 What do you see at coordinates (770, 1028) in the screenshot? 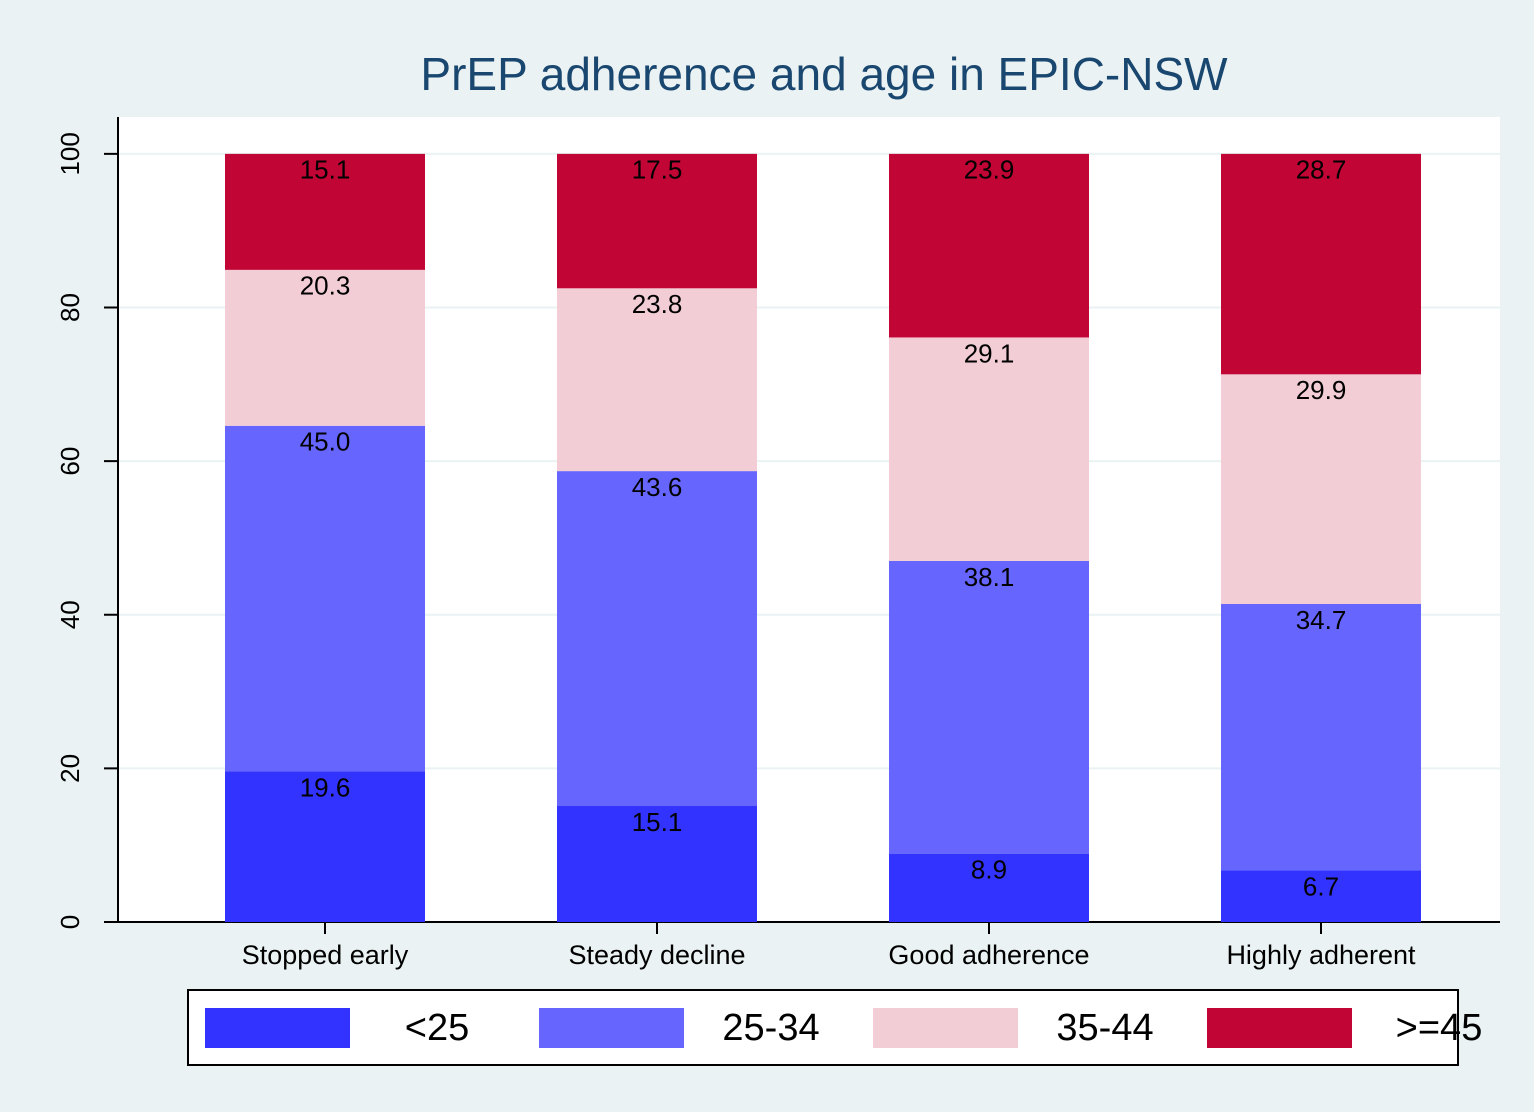
I see `legend-label: 25-34` at bounding box center [770, 1028].